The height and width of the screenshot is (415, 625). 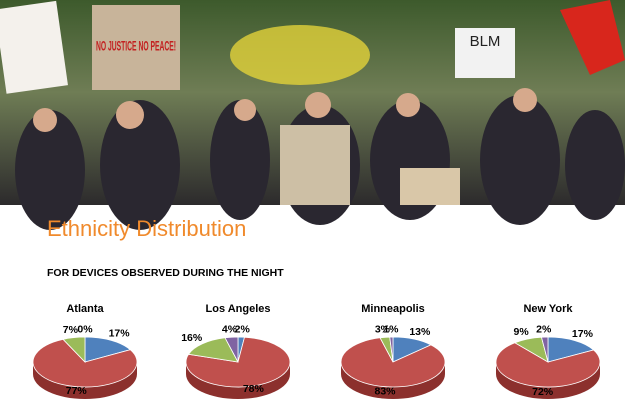 I want to click on section-title: Ethnicity Distribution, so click(x=146, y=228).